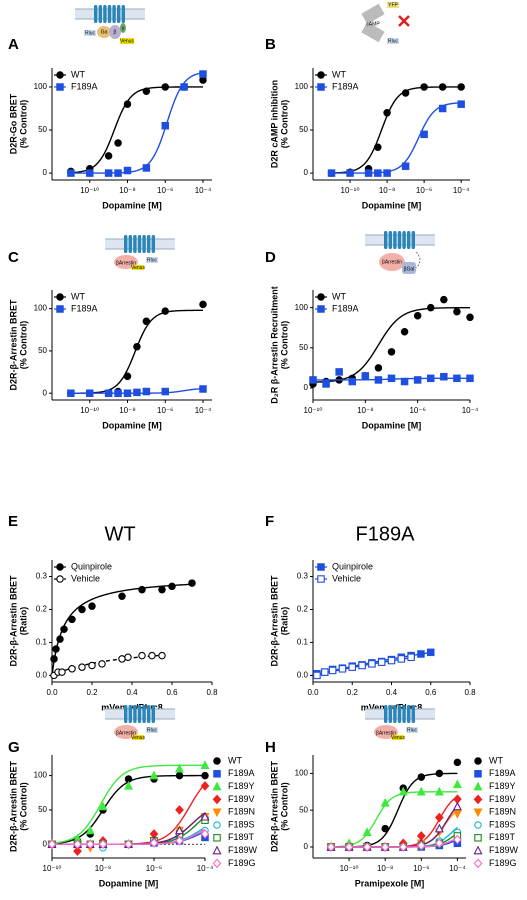 This screenshot has height=900, width=527. What do you see at coordinates (205, 868) in the screenshot?
I see `x-tick-label: 10⁻⁴` at bounding box center [205, 868].